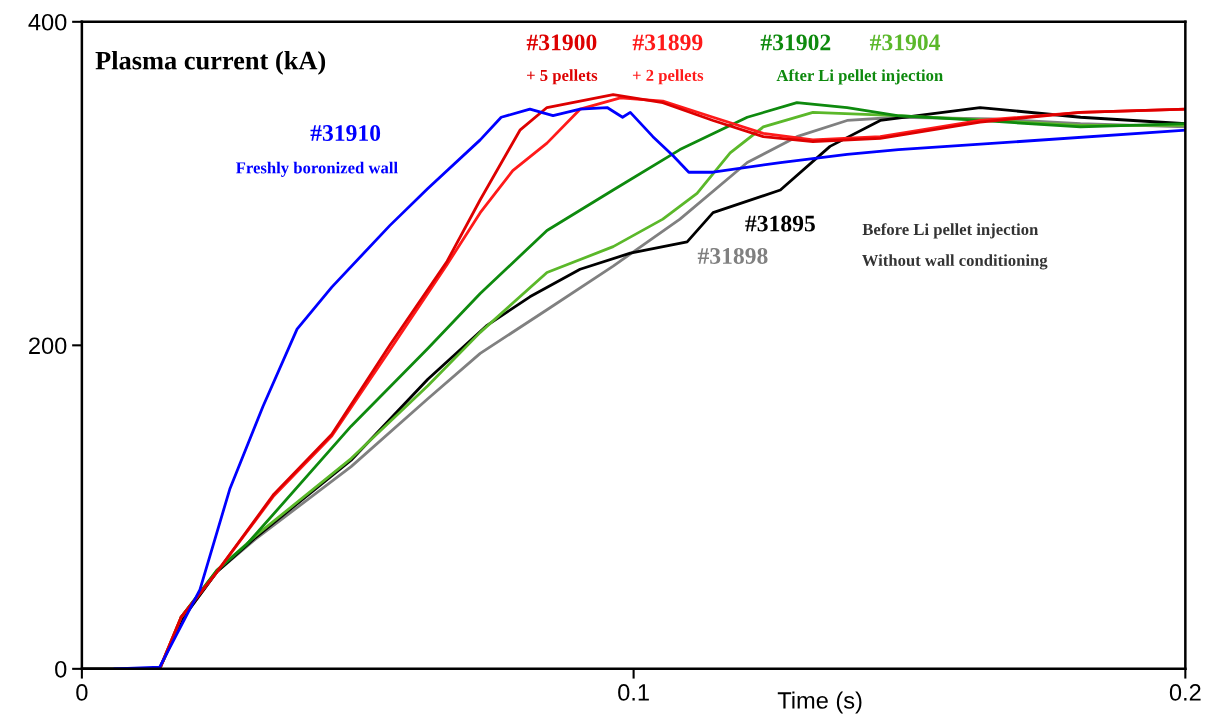  I want to click on series-label: #31898, so click(732, 255).